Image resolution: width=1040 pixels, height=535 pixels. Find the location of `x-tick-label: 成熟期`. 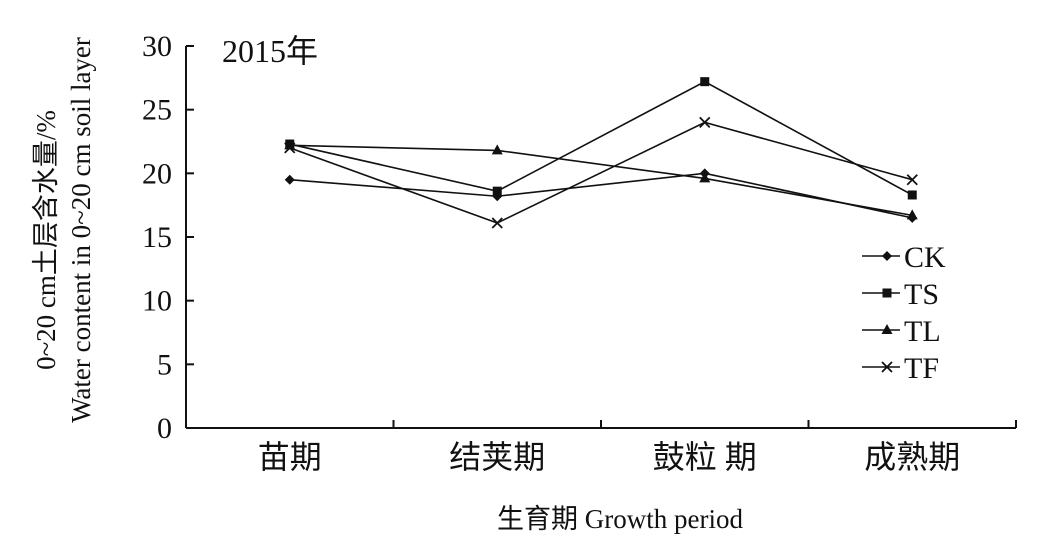

x-tick-label: 成熟期 is located at coordinates (912, 457).